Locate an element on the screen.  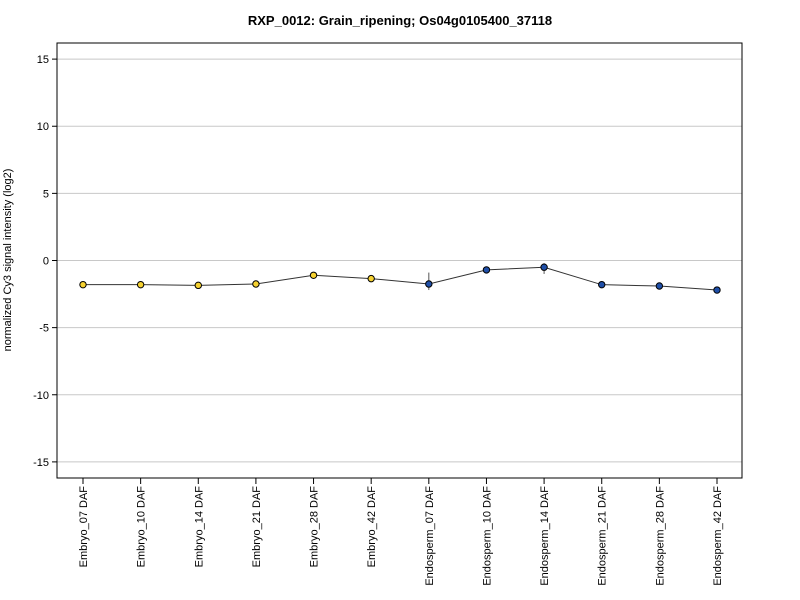
y-tick-label: -5 is located at coordinates (44, 329).